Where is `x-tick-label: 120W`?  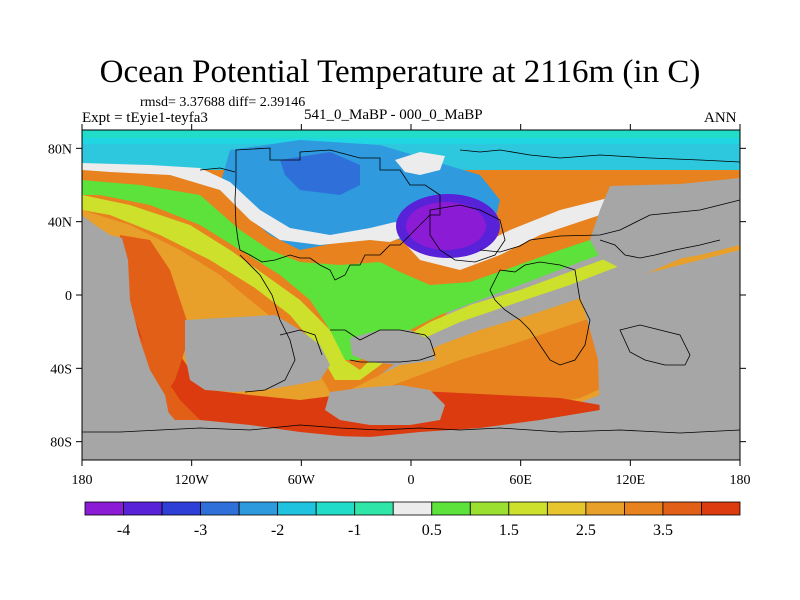 x-tick-label: 120W is located at coordinates (192, 480).